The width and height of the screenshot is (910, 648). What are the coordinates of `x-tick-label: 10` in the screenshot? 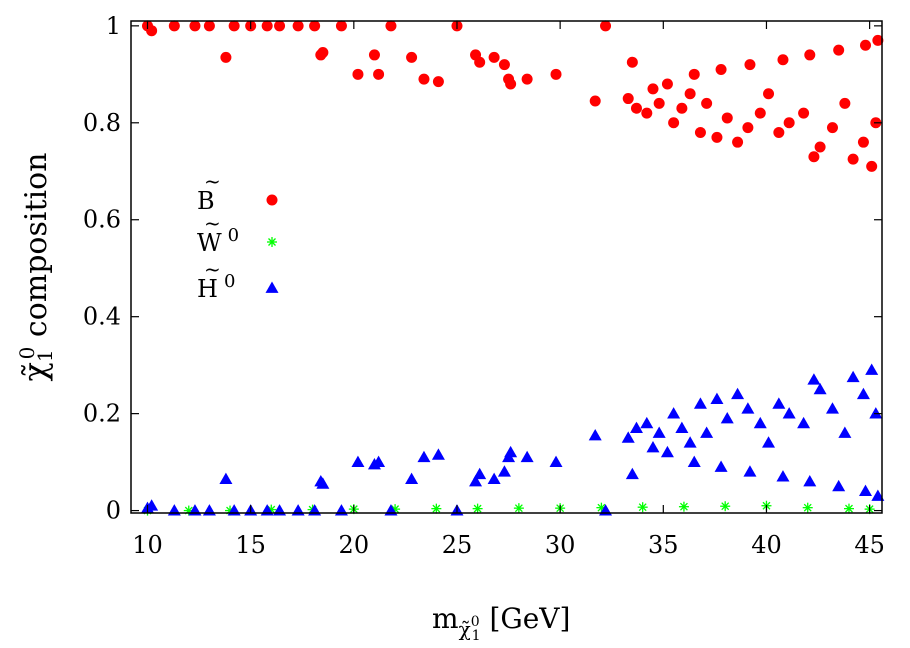 It's located at (147, 545).